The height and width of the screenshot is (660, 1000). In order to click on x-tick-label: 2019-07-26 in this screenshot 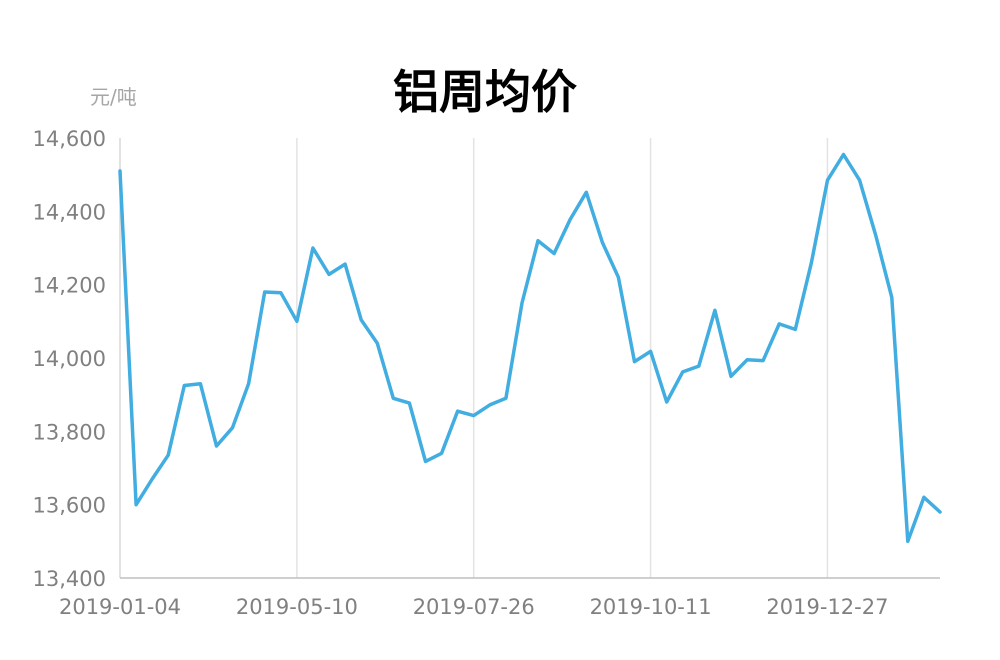, I will do `click(474, 607)`.